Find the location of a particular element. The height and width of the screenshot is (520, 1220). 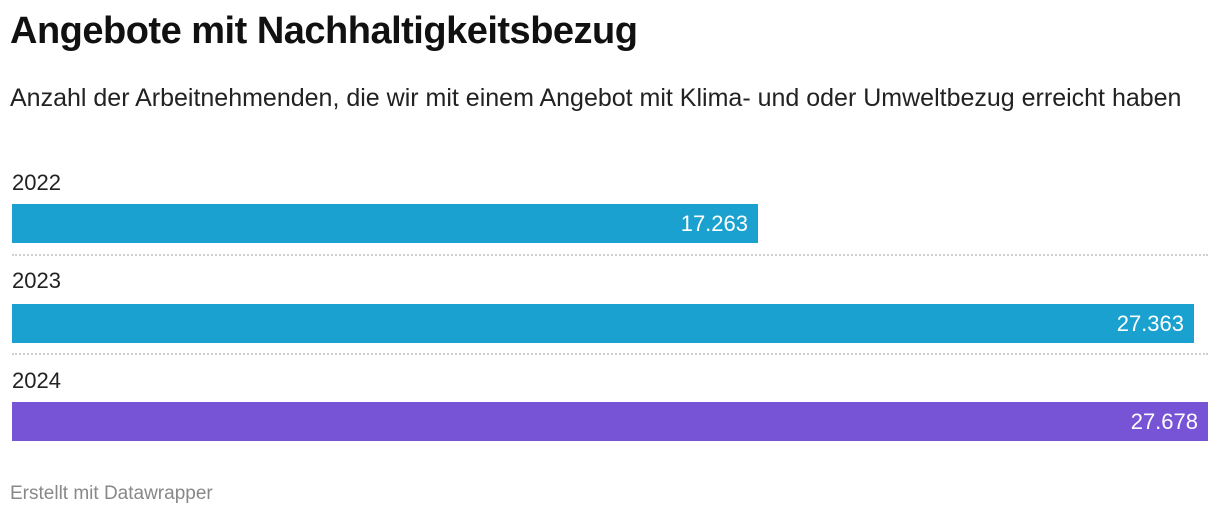

bar-2024: 27.678 is located at coordinates (610, 421).